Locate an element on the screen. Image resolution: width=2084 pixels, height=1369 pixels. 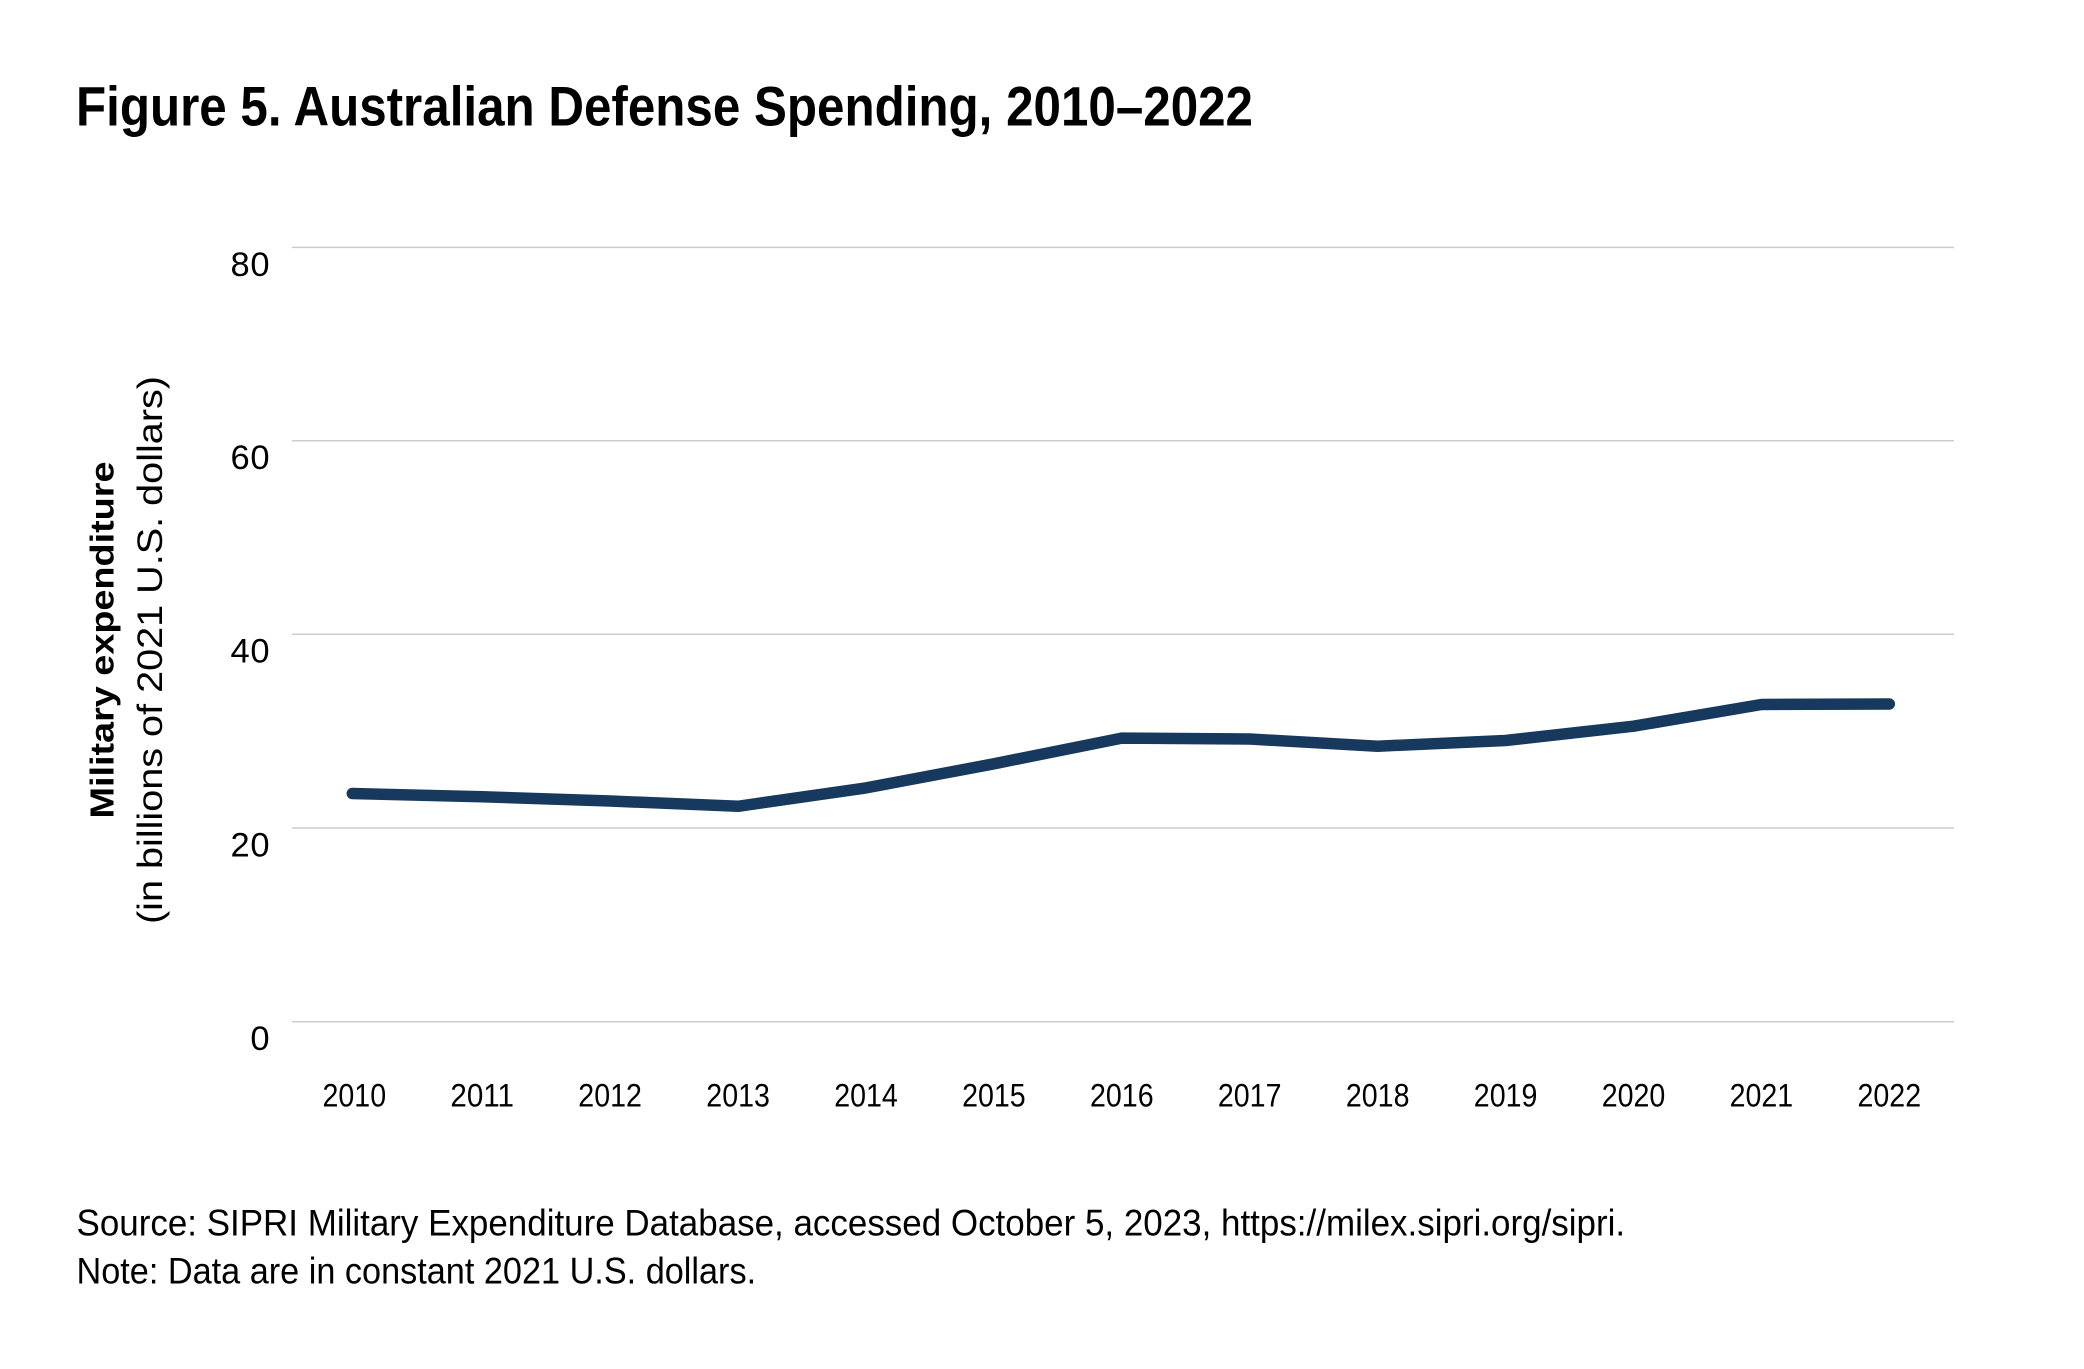
svg-text: 0 is located at coordinates (259, 1039).